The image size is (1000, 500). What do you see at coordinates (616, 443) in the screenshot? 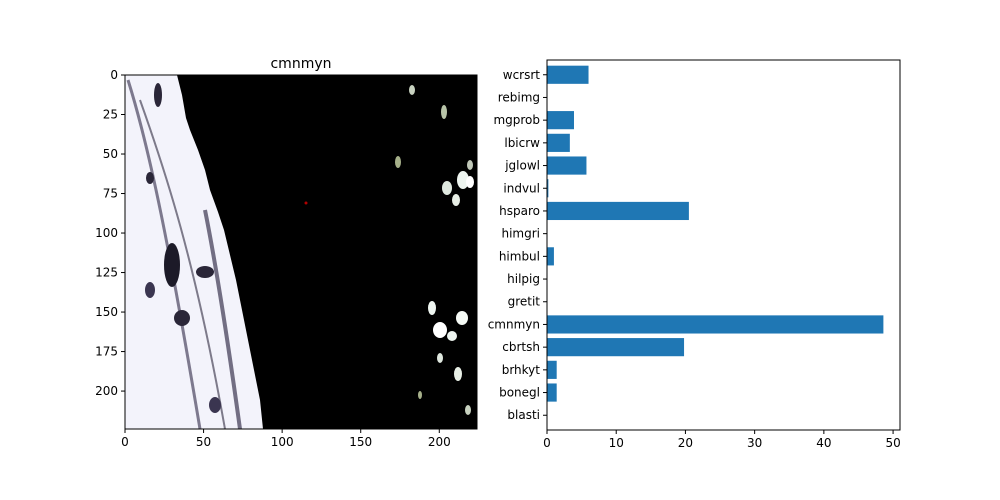
I see `bar-x-tick-label: 10` at bounding box center [616, 443].